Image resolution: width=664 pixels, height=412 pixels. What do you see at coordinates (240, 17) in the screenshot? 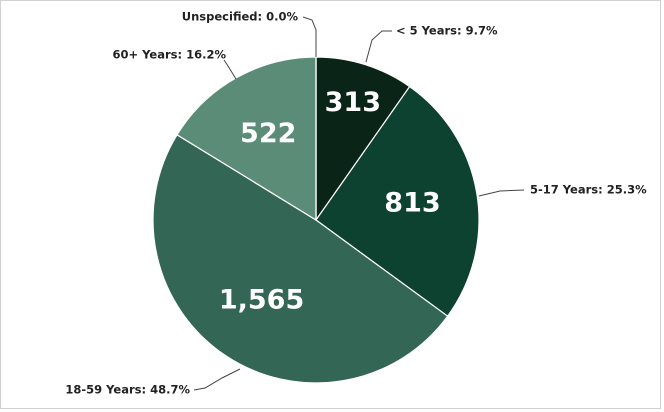
I see `category-label: Unspecified: 0.0%` at bounding box center [240, 17].